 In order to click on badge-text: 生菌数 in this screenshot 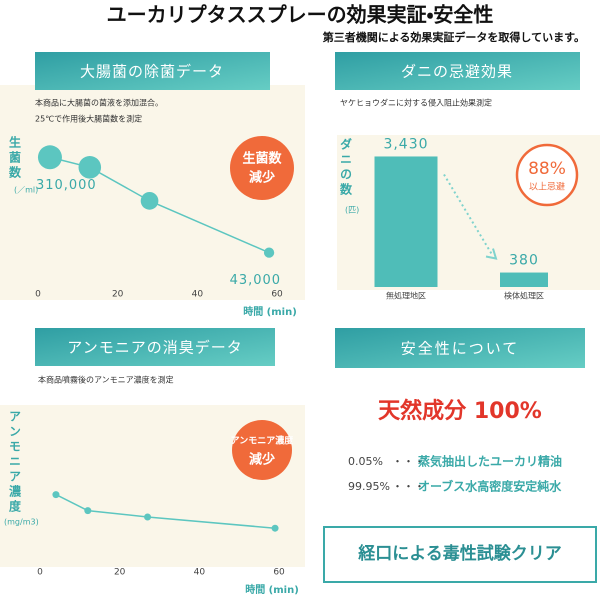, I will do `click(262, 159)`.